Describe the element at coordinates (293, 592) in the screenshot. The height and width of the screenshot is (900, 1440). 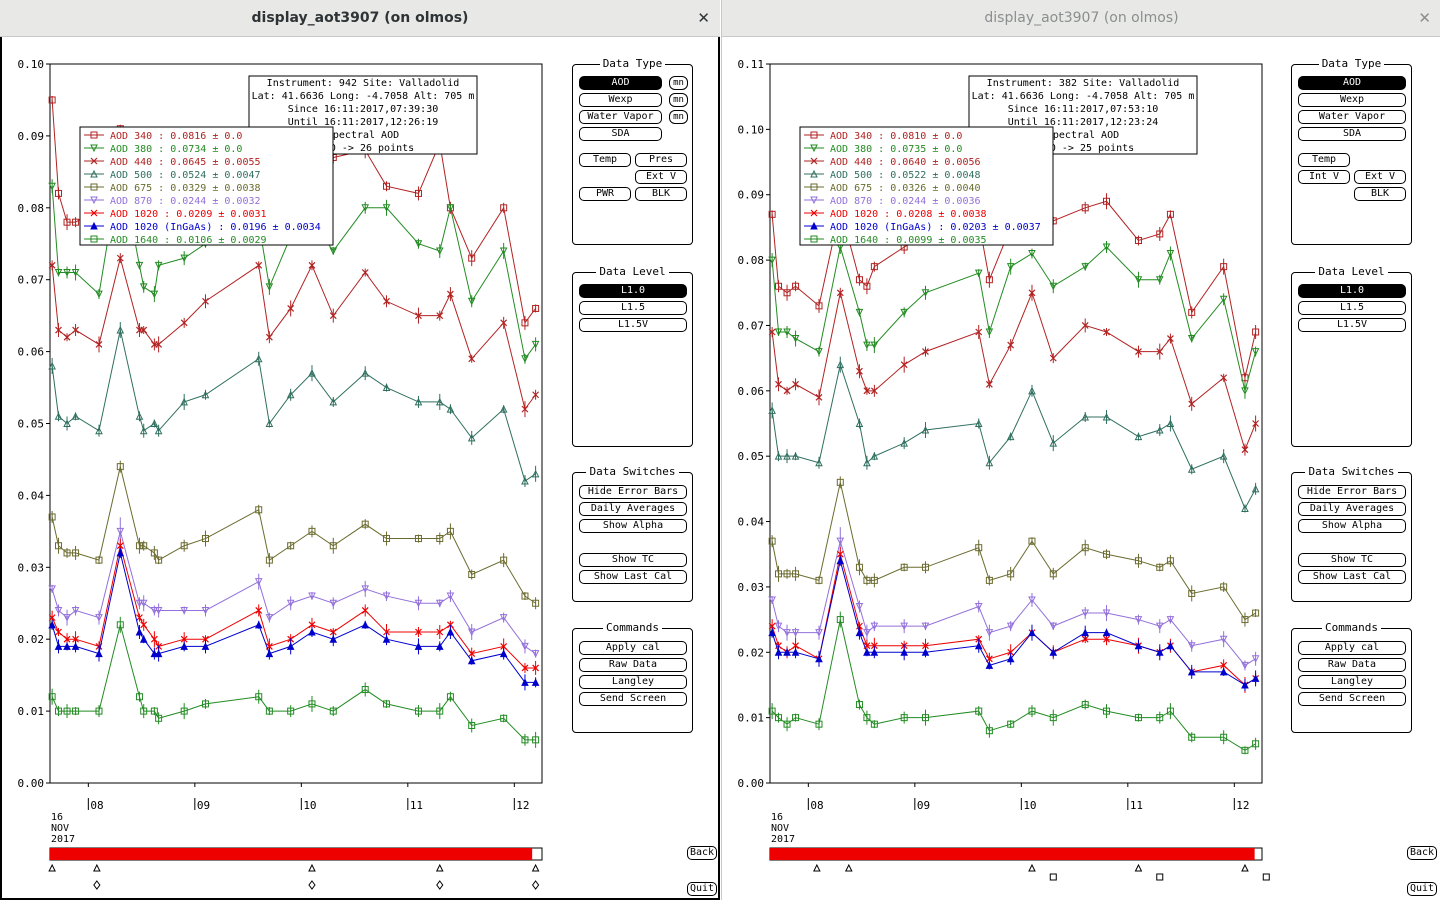
I see `series-line` at that location.